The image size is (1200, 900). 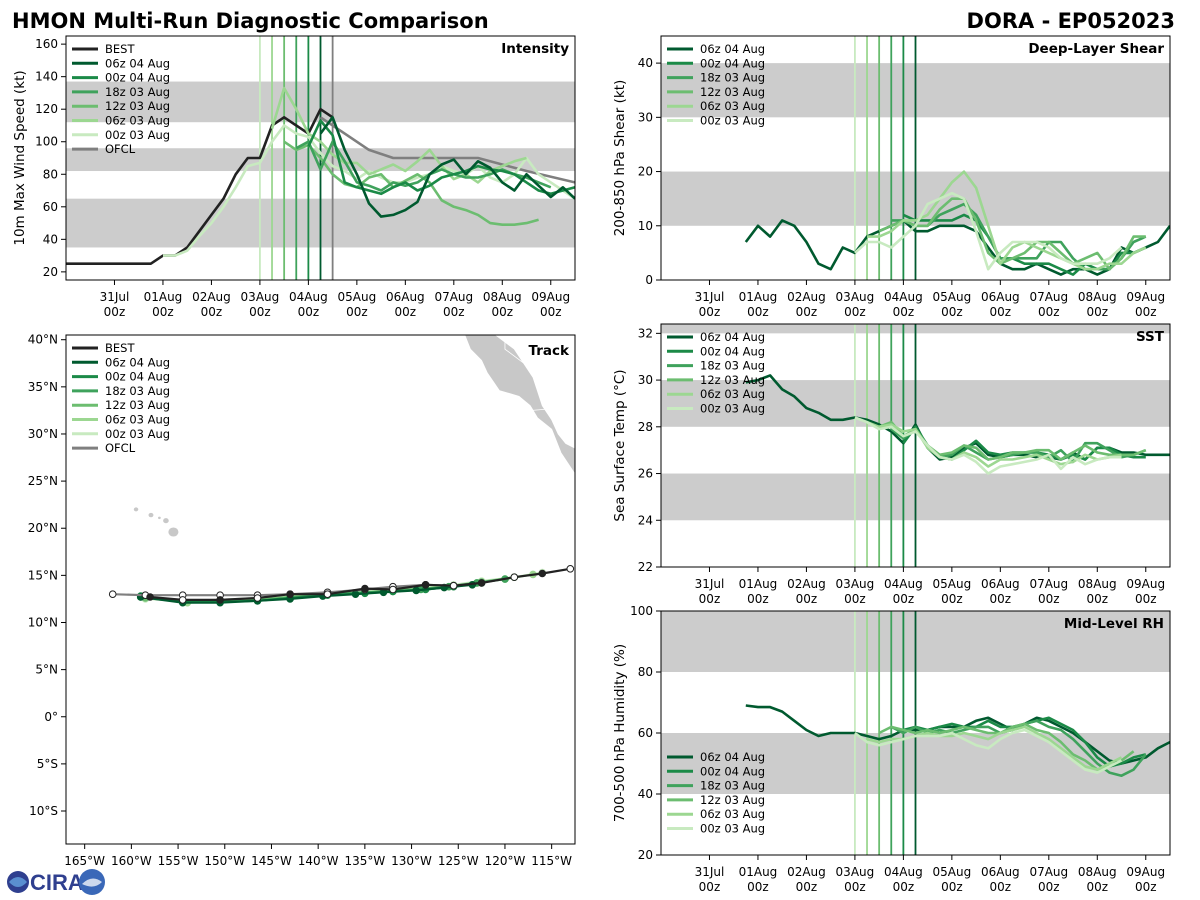 What do you see at coordinates (645, 474) in the screenshot?
I see `y-tick-label: 26` at bounding box center [645, 474].